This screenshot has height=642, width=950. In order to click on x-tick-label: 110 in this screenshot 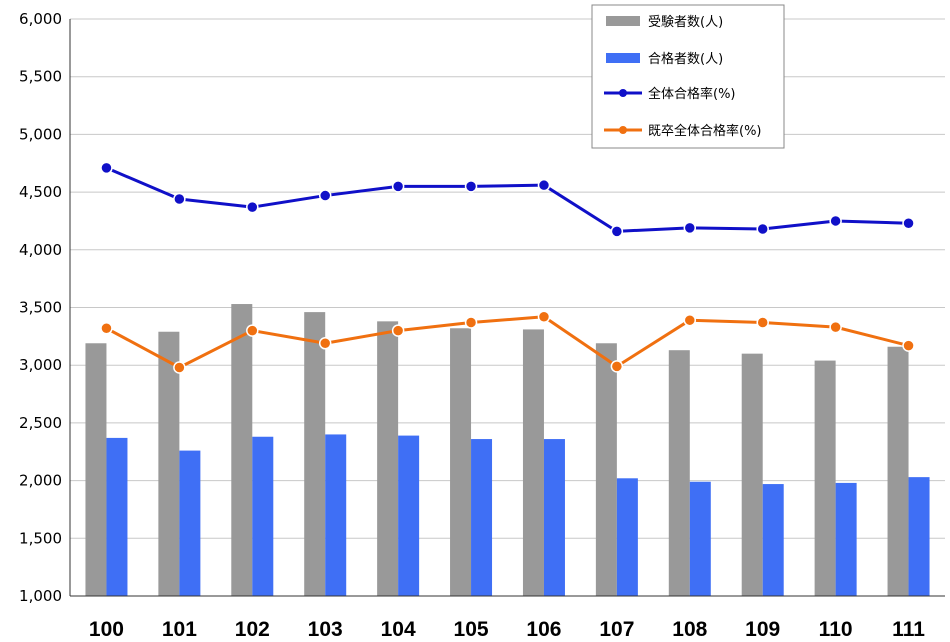, I will do `click(836, 629)`.